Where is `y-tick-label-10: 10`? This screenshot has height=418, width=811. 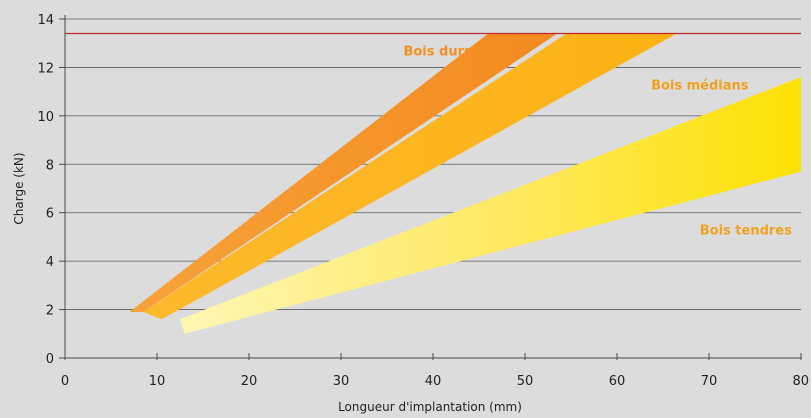 y-tick-label-10: 10 is located at coordinates (45, 117).